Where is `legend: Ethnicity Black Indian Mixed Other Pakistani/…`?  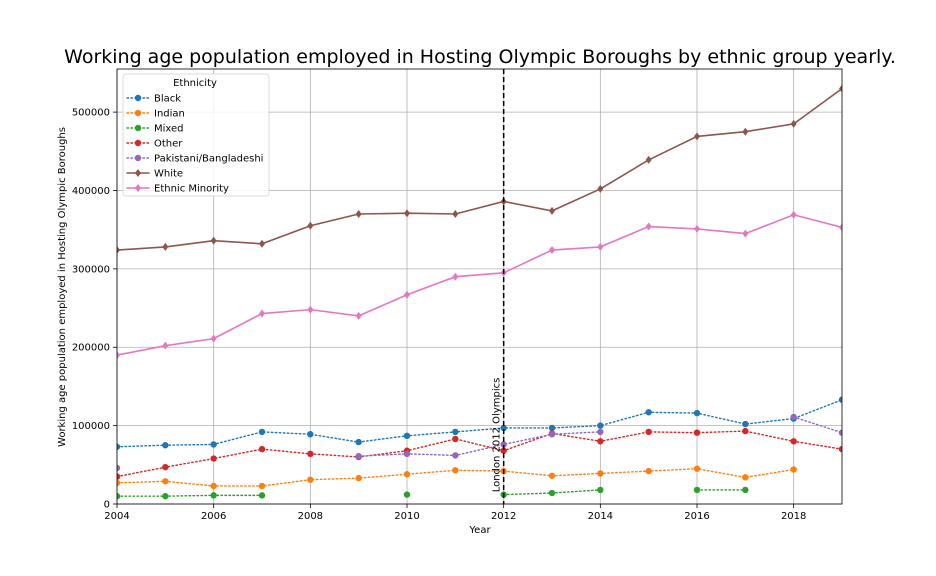 legend: Ethnicity Black Indian Mixed Other Pakistani/… is located at coordinates (196, 135).